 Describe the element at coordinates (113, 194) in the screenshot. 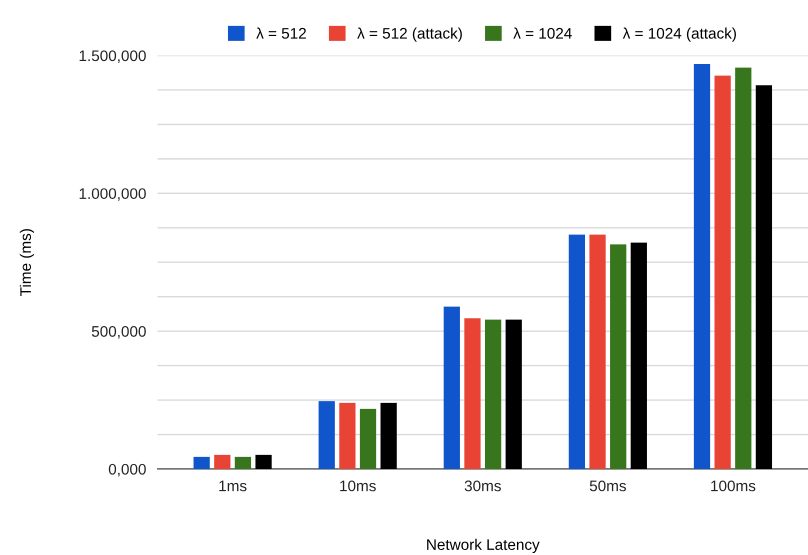

I see `y-tick-label: 1.000,000` at that location.